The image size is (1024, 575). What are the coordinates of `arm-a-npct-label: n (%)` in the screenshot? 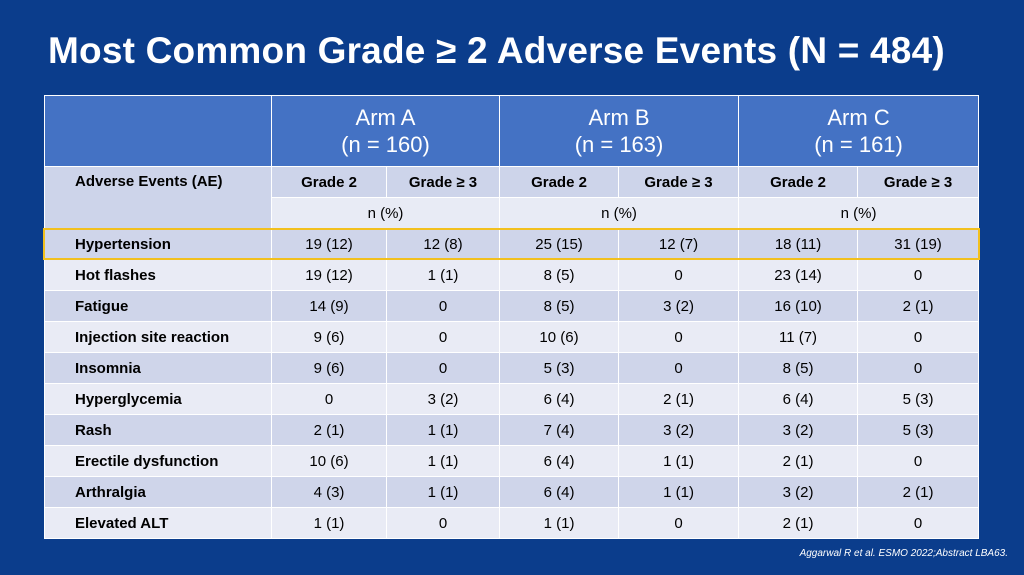 It's located at (385, 213).